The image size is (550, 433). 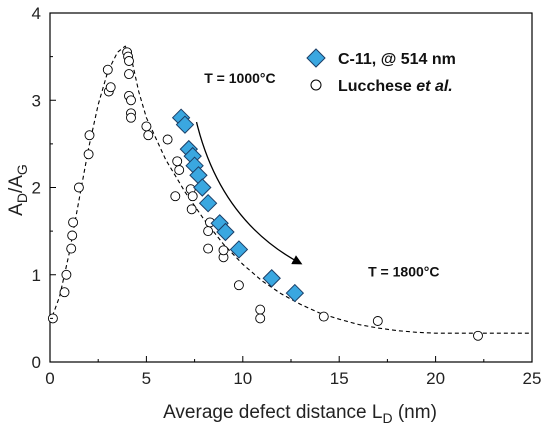 I want to click on y-axis-title: AD/AG, so click(x=18, y=190).